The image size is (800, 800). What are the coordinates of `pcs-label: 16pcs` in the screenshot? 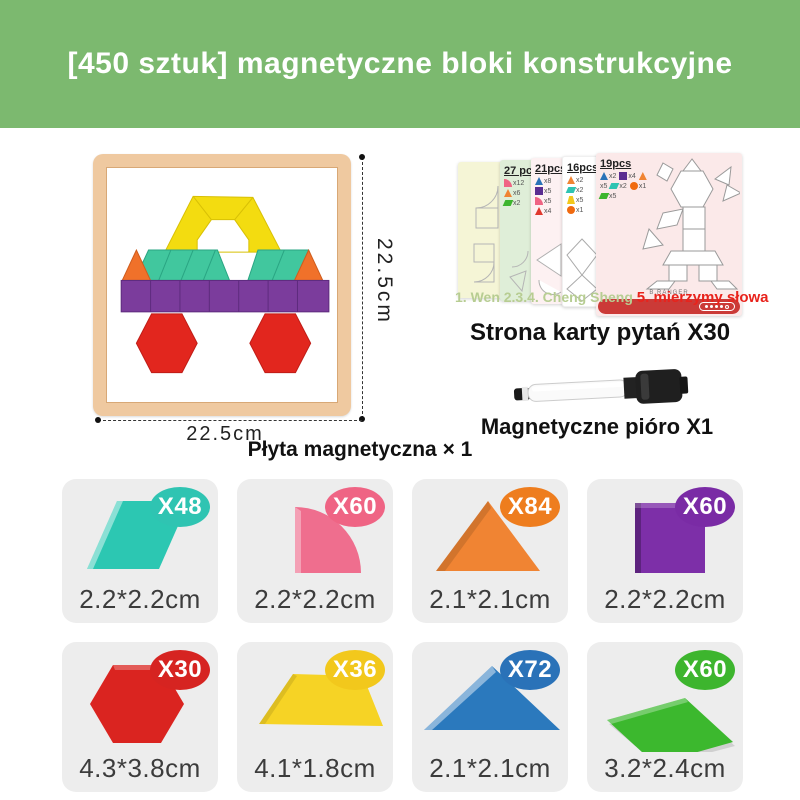 It's located at (583, 168).